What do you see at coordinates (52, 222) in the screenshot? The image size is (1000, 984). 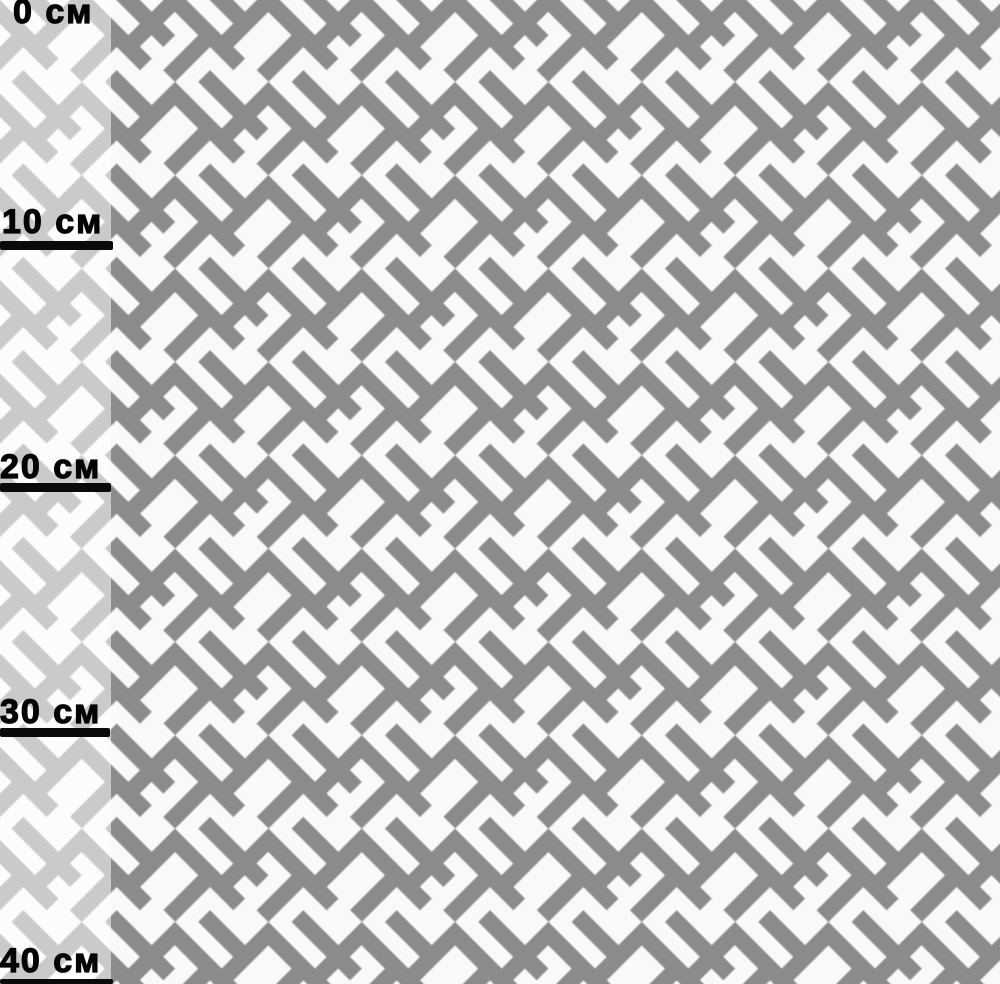 I see `ruler-mark-label: 10 см` at bounding box center [52, 222].